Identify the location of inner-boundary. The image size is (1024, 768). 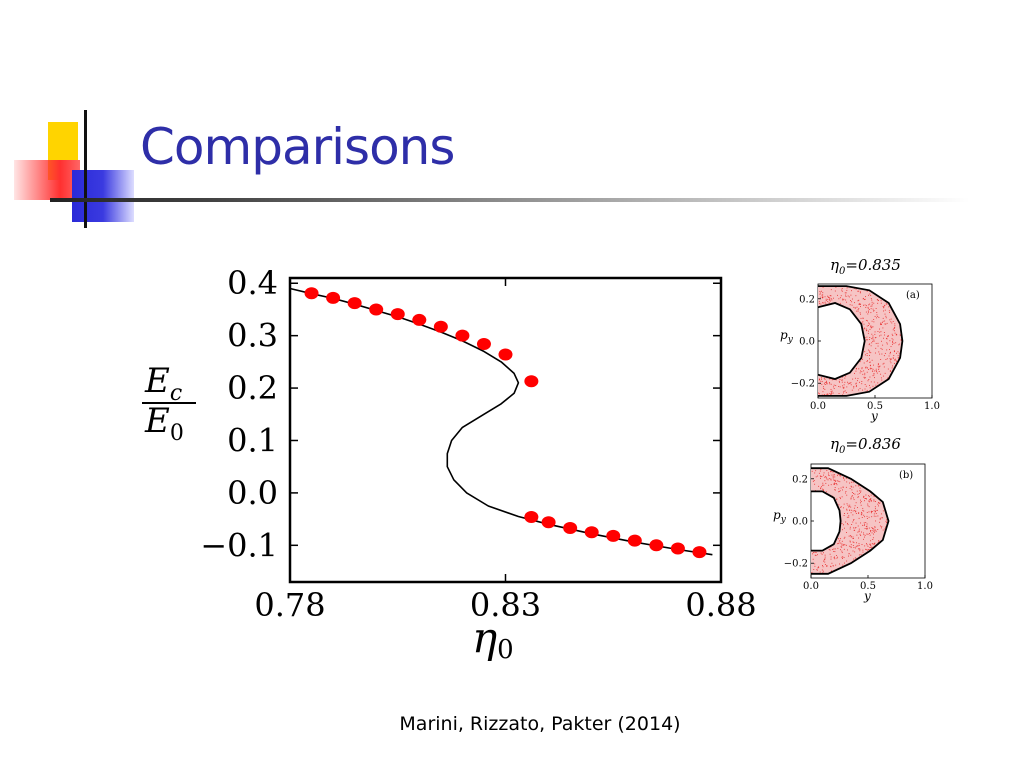
(826, 521).